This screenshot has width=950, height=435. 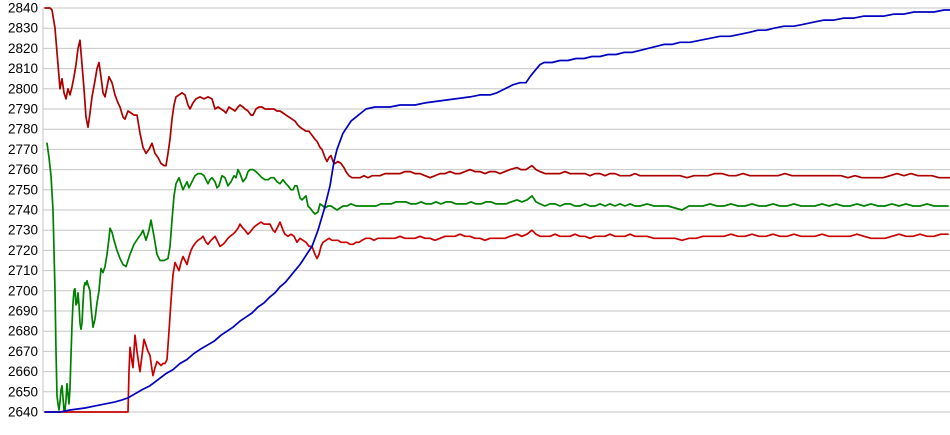 I want to click on y-axis-tick-label: 2700, so click(x=23, y=290).